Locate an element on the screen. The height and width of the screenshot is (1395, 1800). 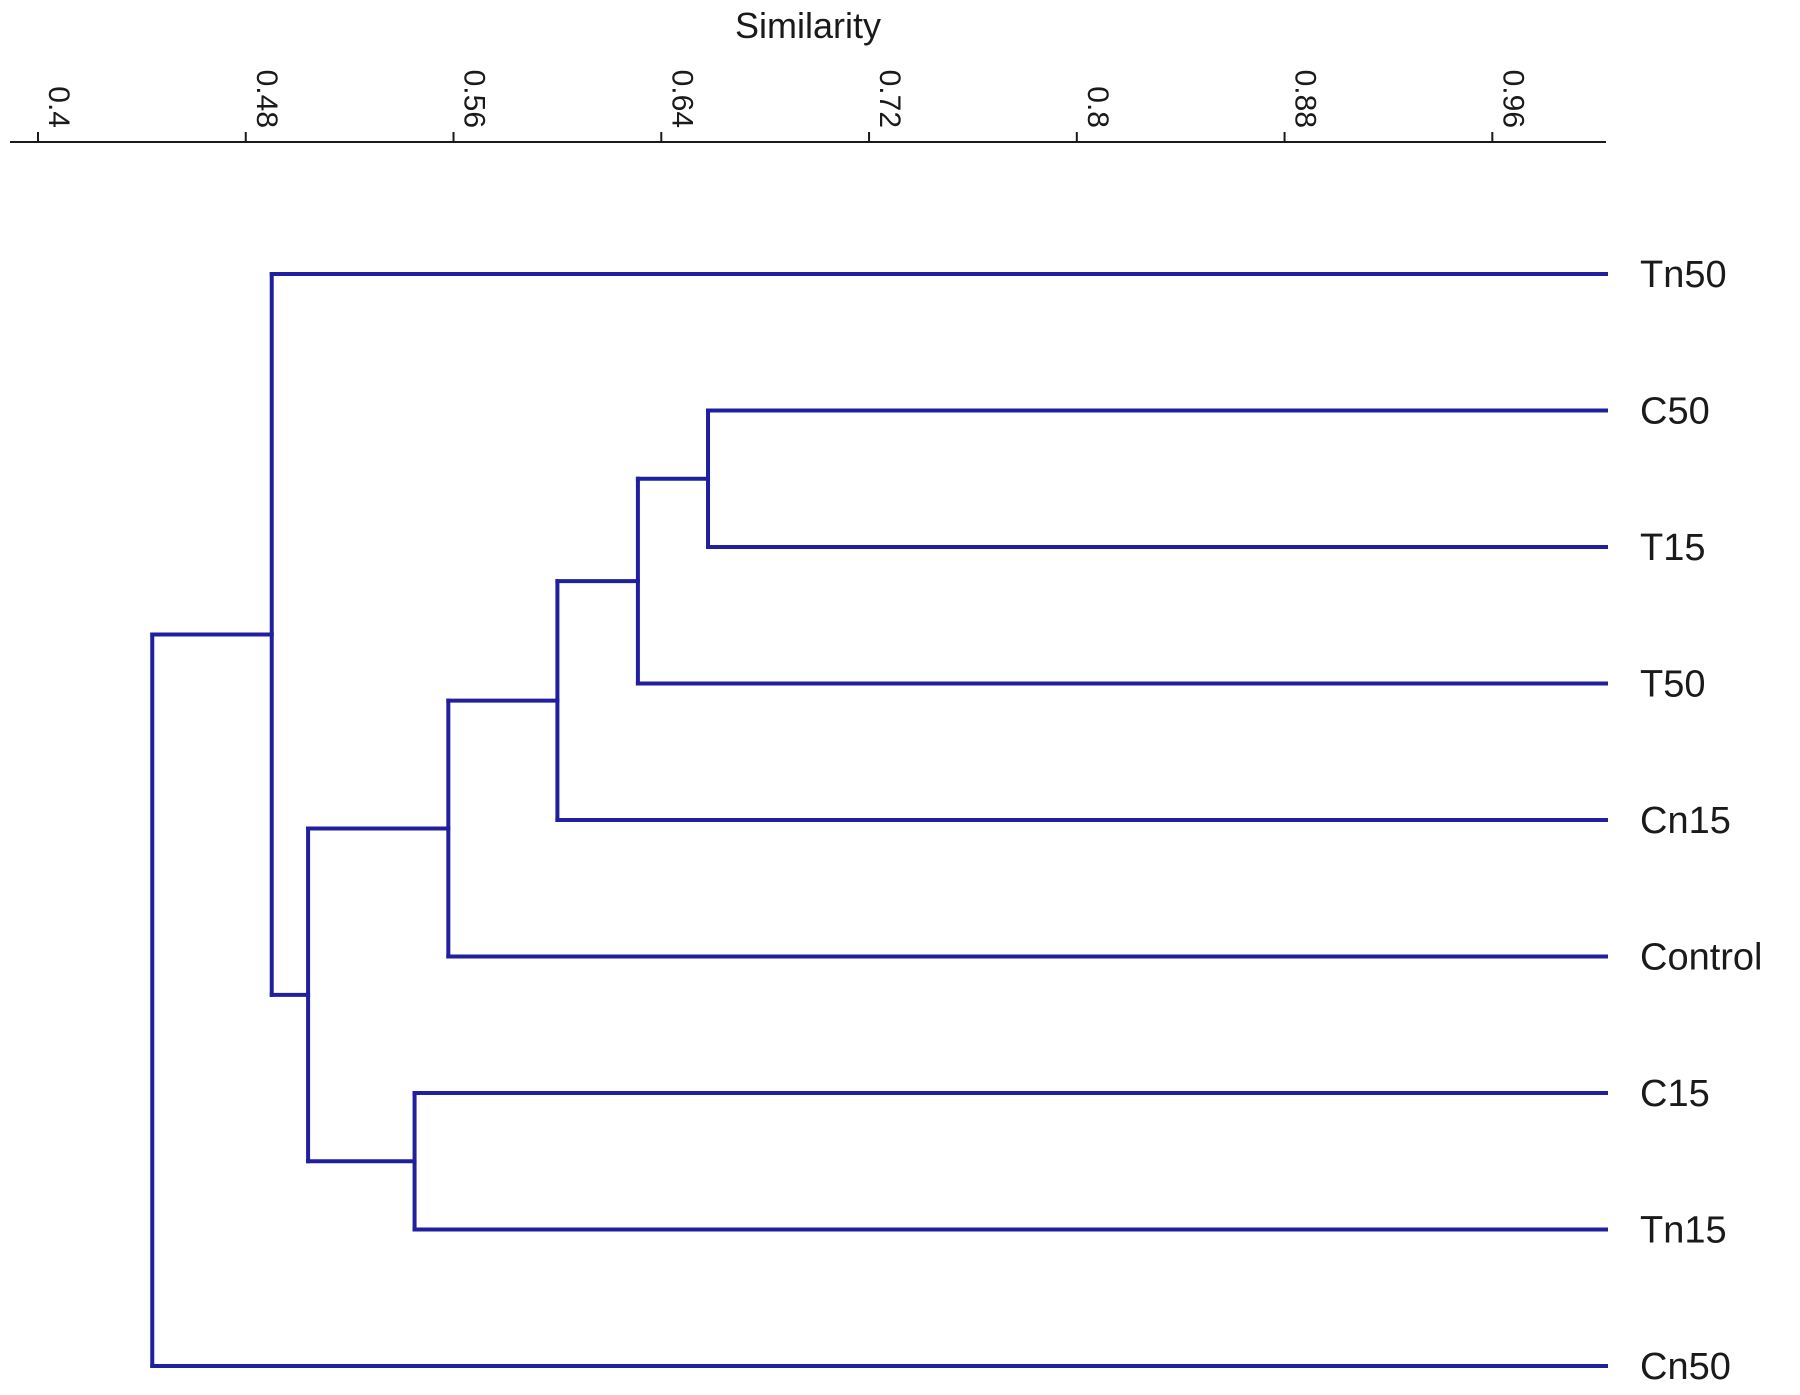
x-tick-label: 0.96 is located at coordinates (1512, 99).